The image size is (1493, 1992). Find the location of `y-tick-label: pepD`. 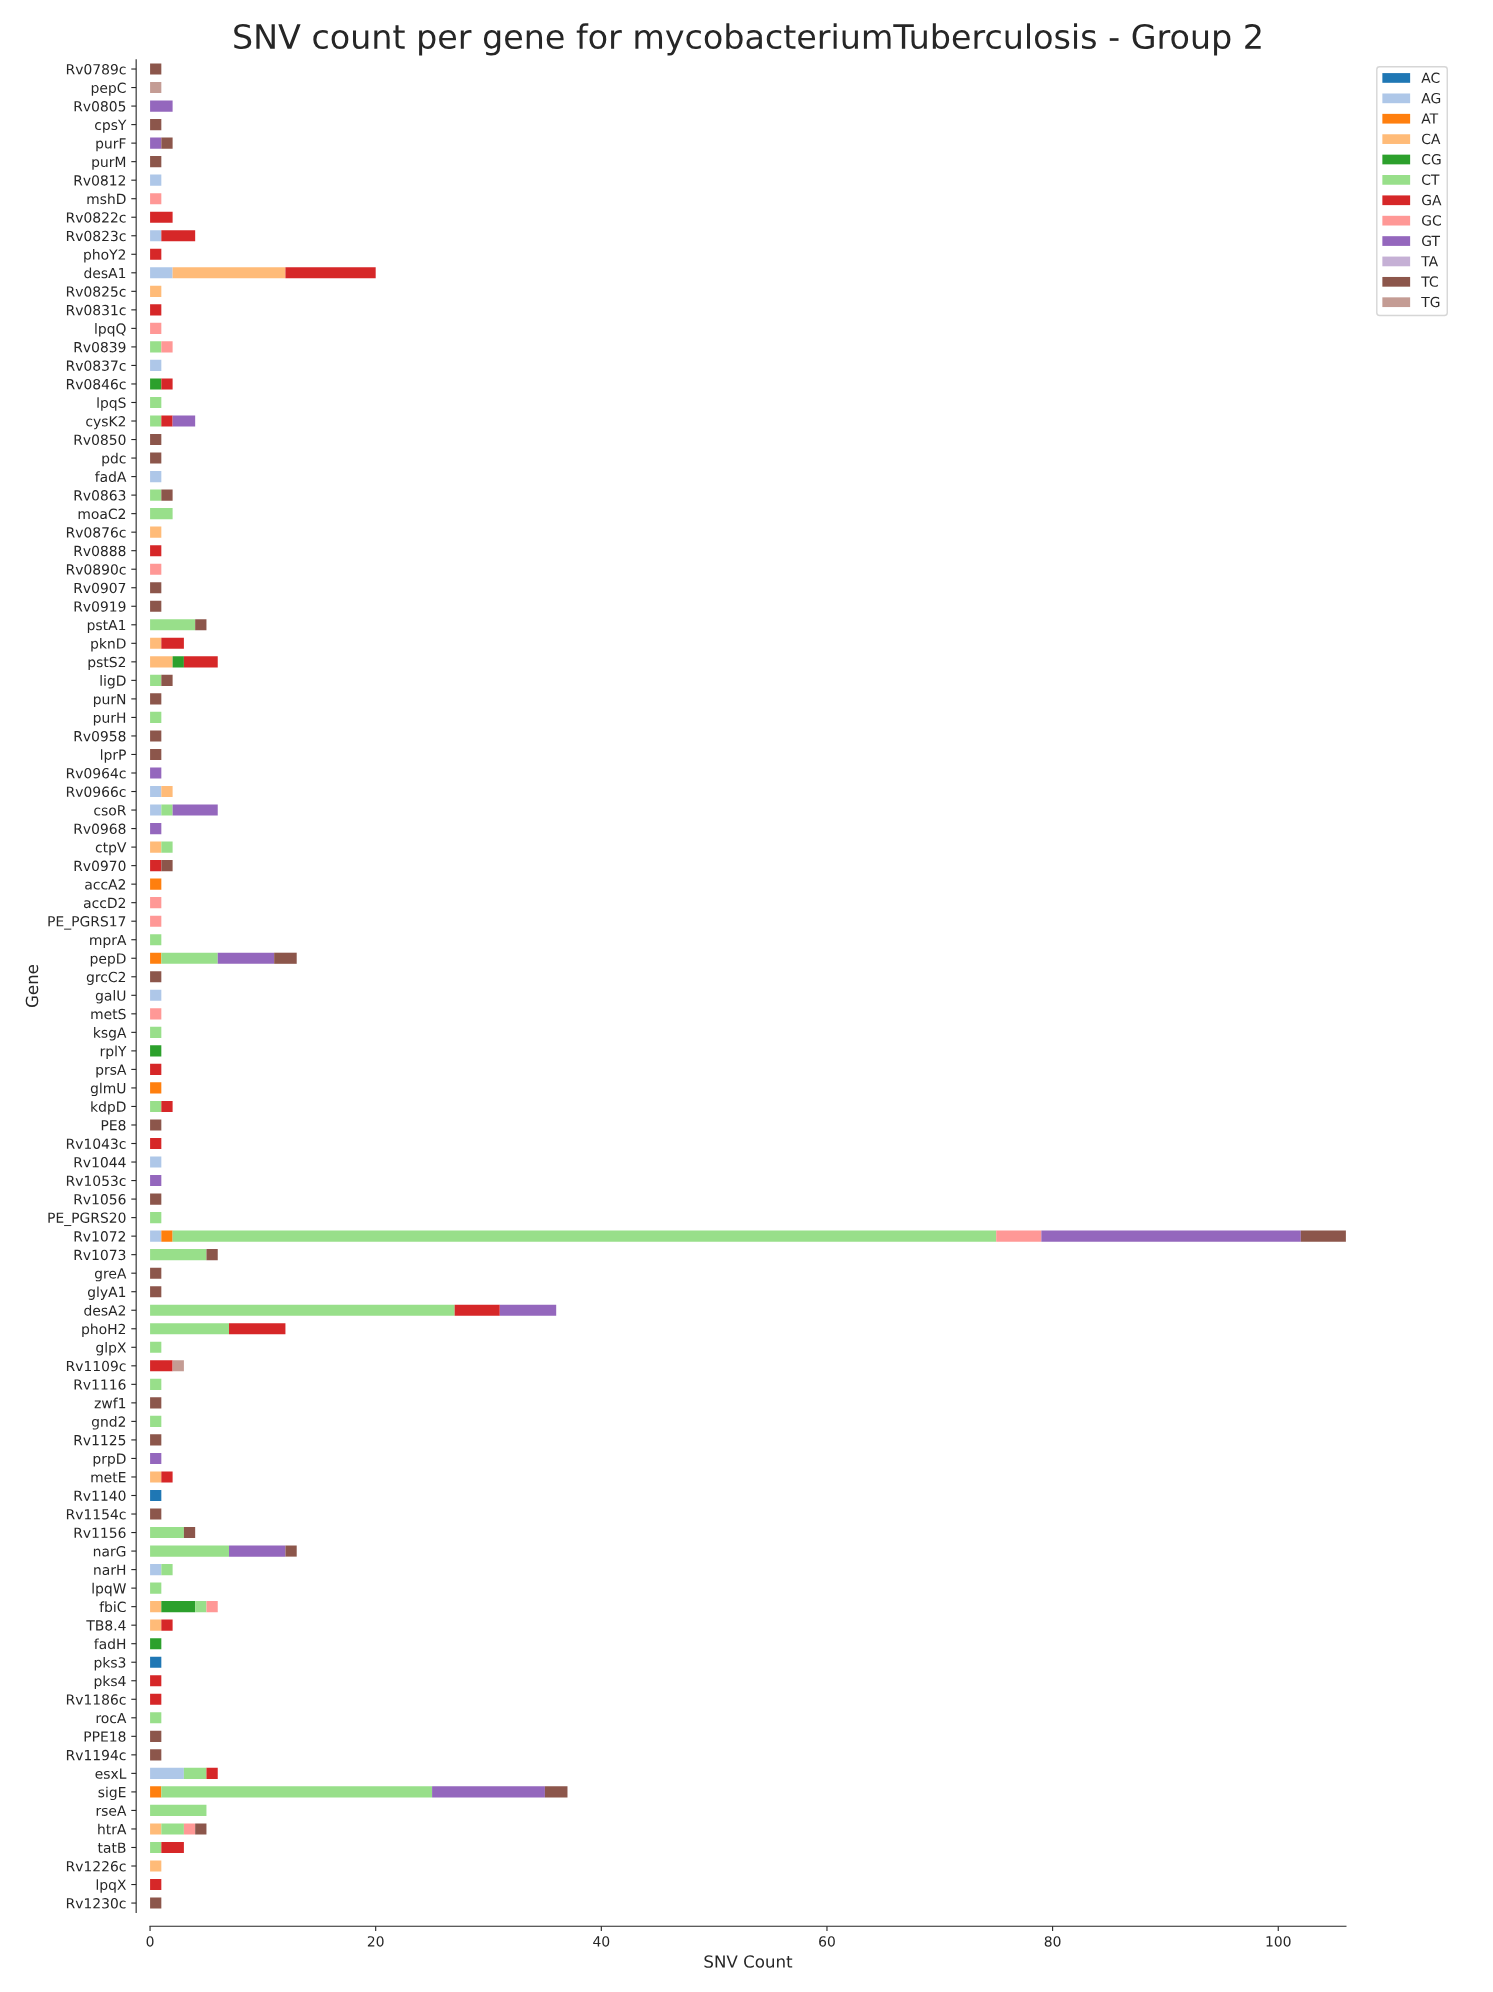

y-tick-label: pepD is located at coordinates (108, 960).